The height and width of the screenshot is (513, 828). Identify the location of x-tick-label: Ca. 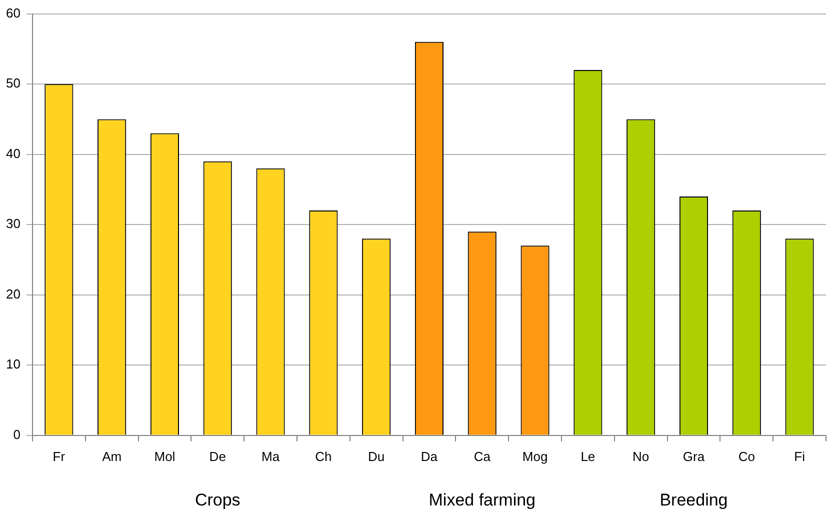
(483, 456).